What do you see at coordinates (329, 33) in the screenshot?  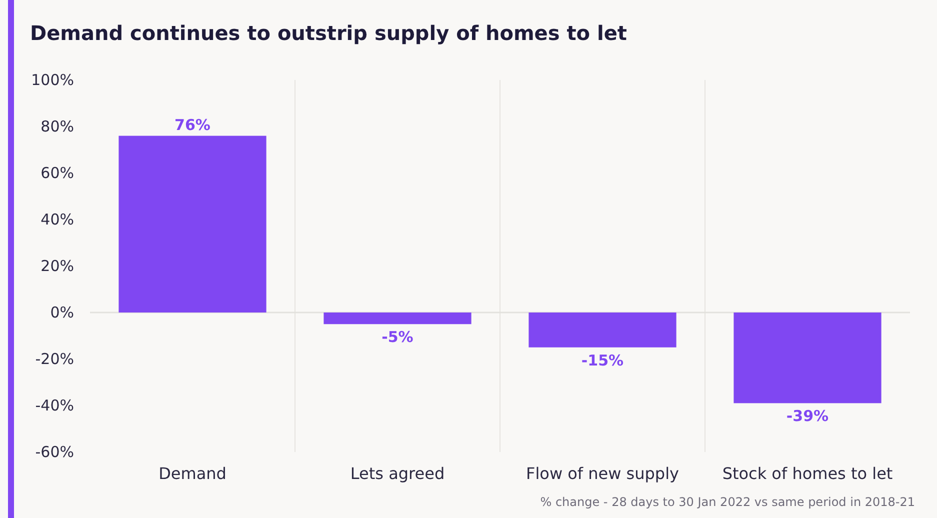 I see `chart-title: Demand continues to outstrip supply of homes to let` at bounding box center [329, 33].